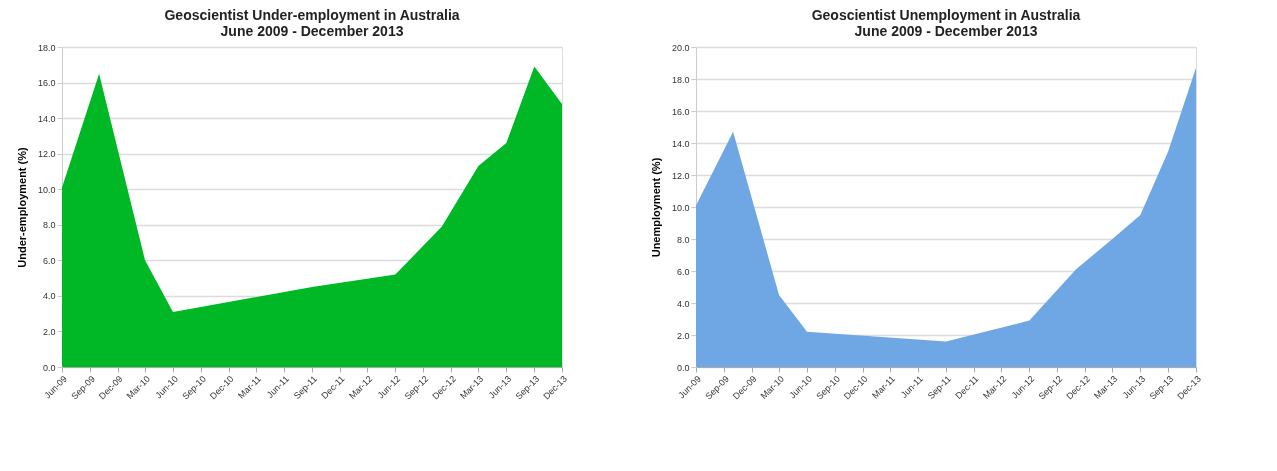  I want to click on chart-title: Geoscientist Under-employment in Australia, so click(312, 15).